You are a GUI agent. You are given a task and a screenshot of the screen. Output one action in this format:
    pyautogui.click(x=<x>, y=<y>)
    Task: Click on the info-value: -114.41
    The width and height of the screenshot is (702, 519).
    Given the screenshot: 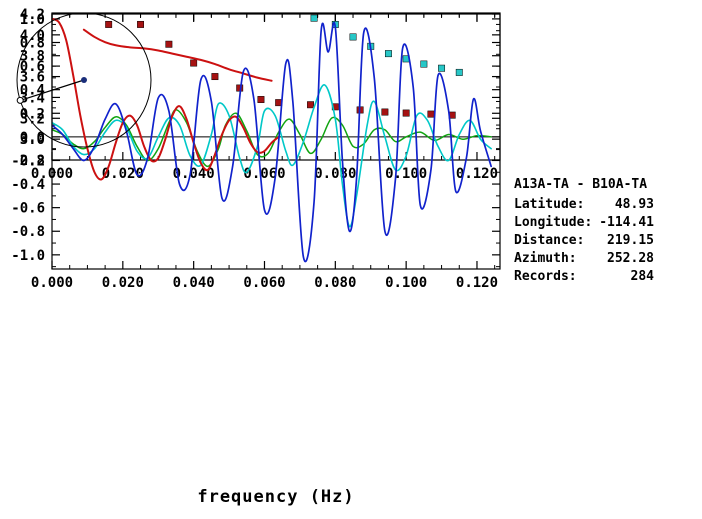 What is the action you would take?
    pyautogui.click(x=626, y=222)
    